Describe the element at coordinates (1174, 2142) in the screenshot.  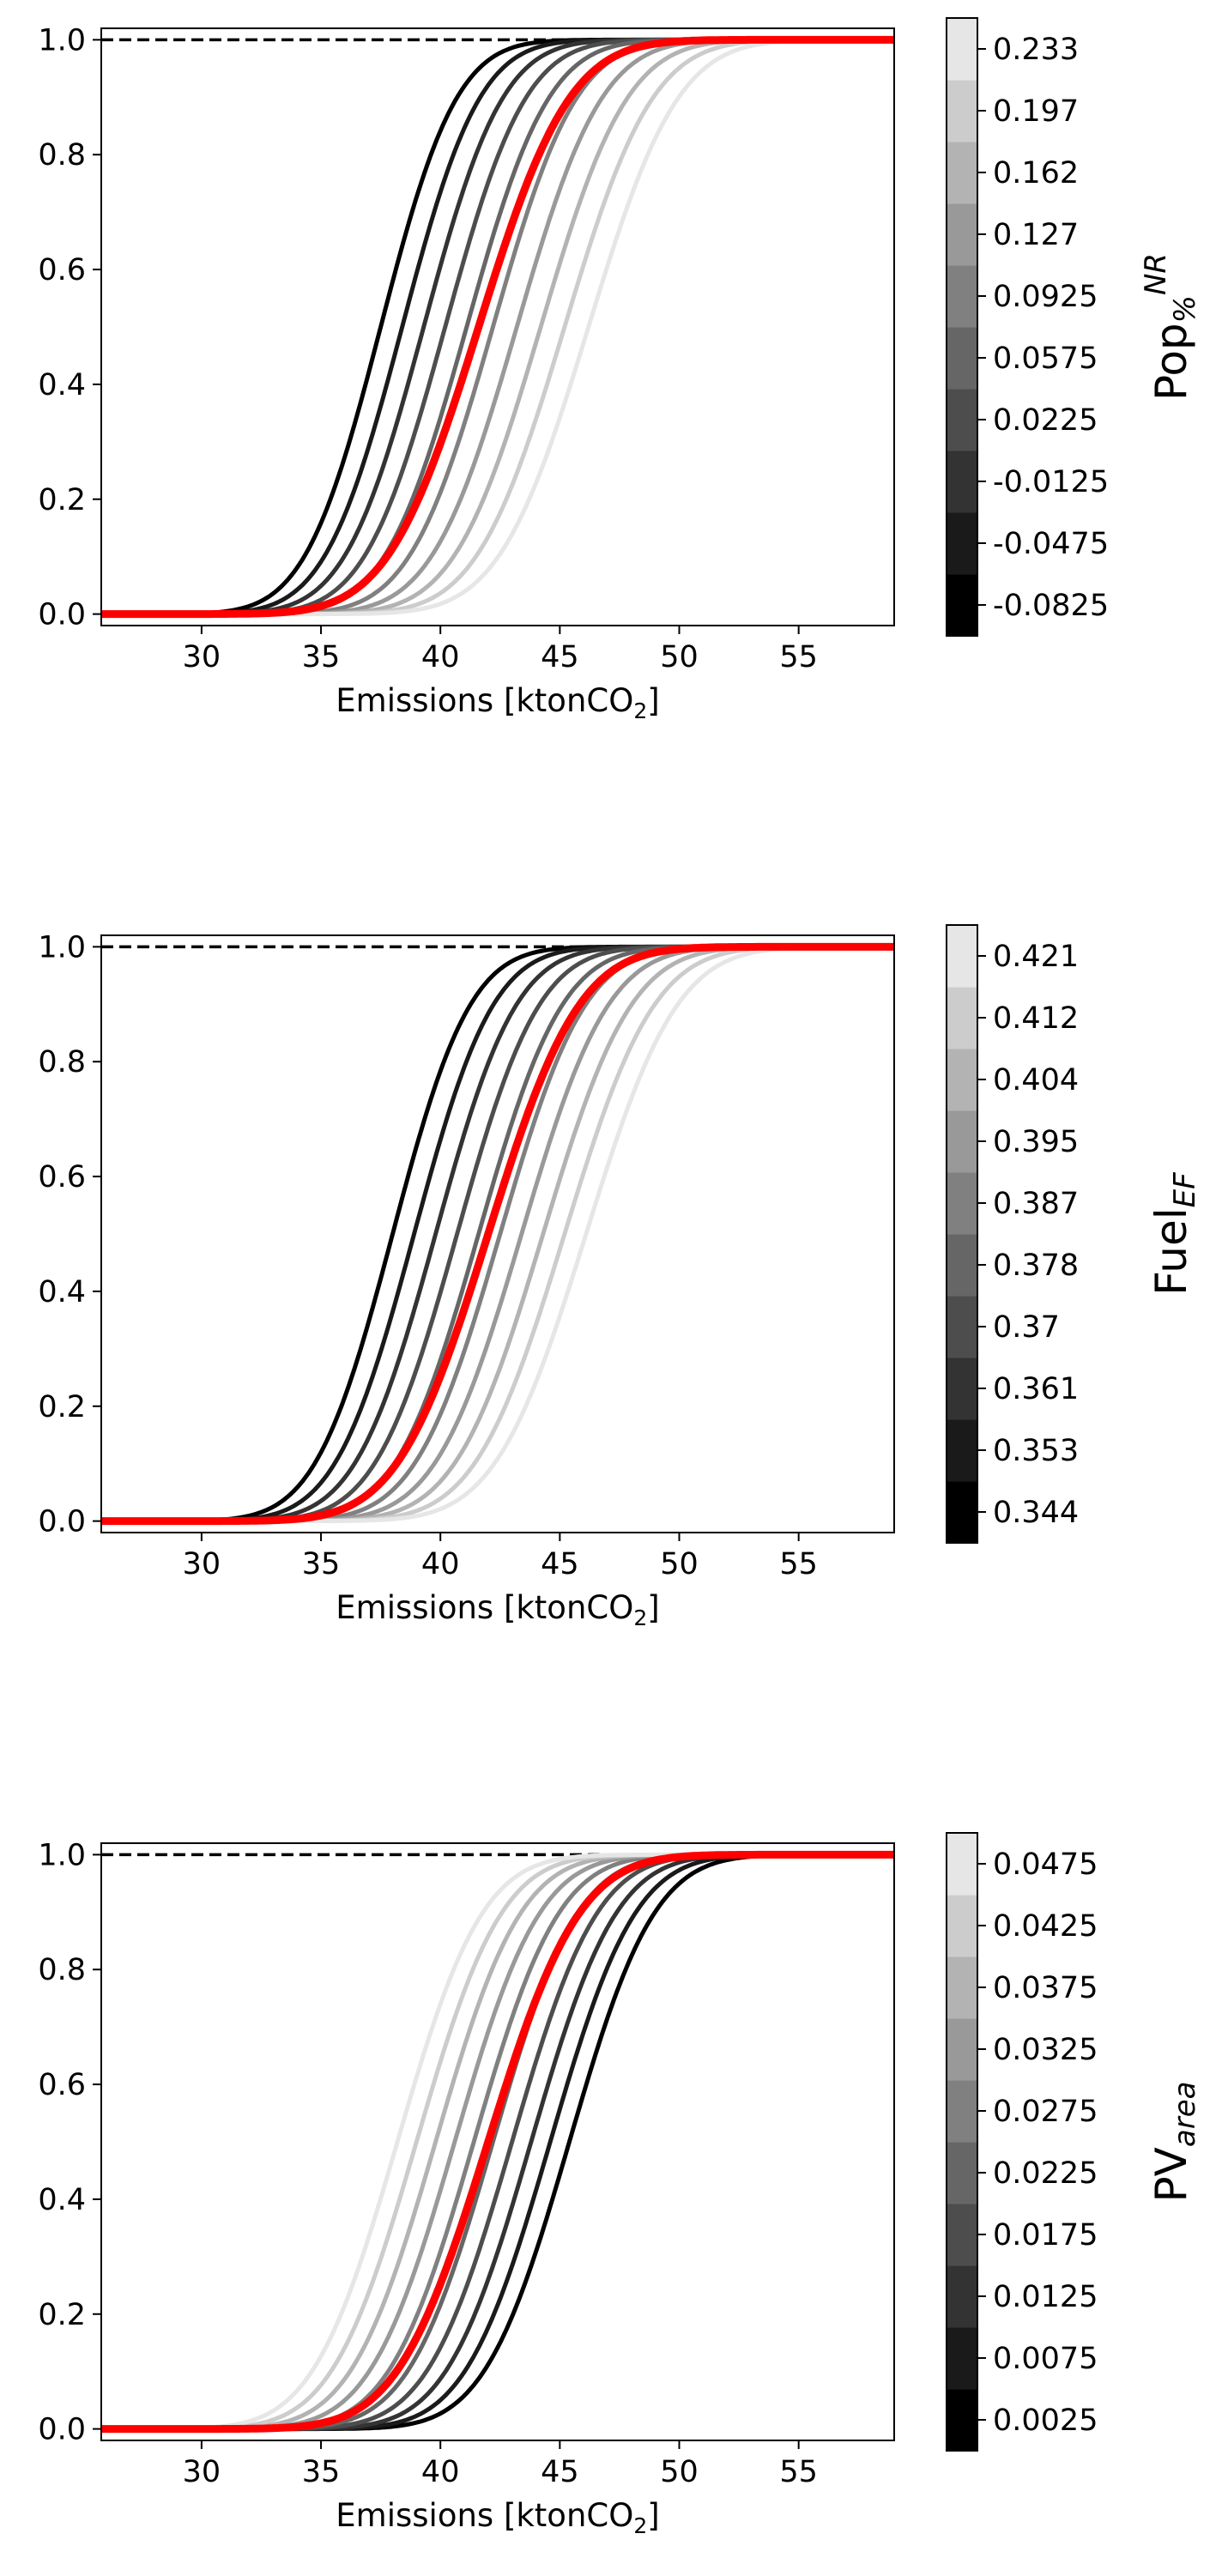
I see `colorbar-label: PVarea` at that location.